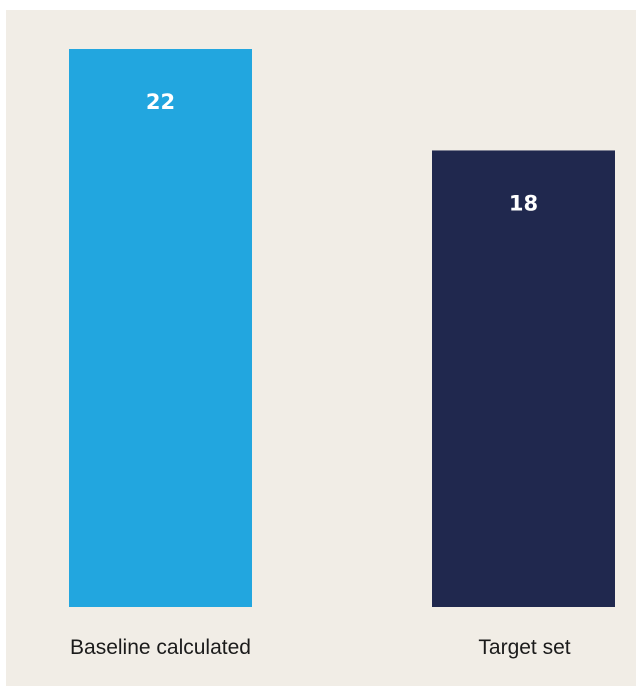  Describe the element at coordinates (342, 152) in the screenshot. I see `value-labels-group: 22 18` at that location.